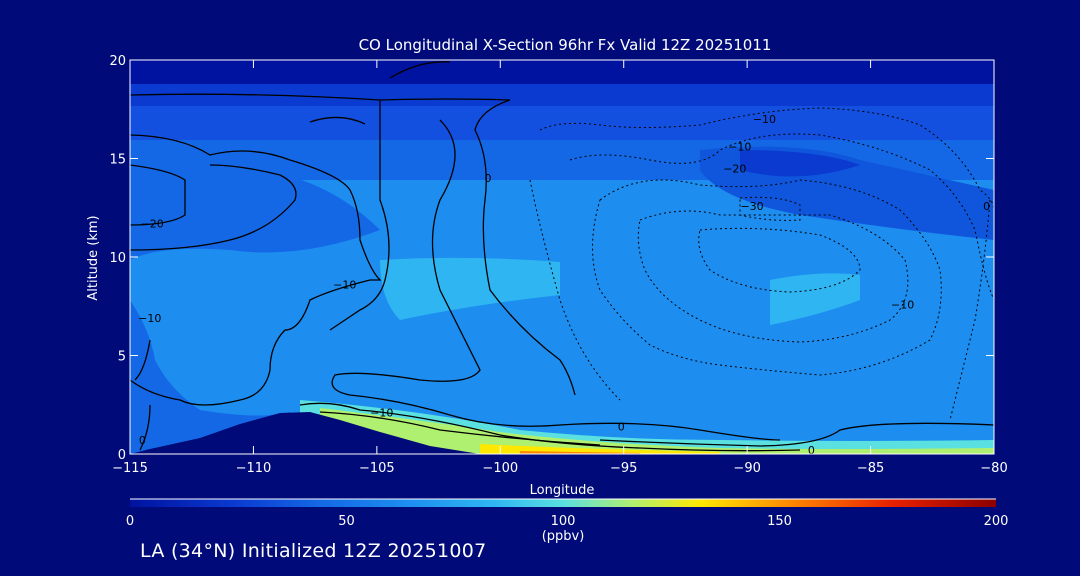  Describe the element at coordinates (117, 61) in the screenshot. I see `y-tick-label: 20` at that location.